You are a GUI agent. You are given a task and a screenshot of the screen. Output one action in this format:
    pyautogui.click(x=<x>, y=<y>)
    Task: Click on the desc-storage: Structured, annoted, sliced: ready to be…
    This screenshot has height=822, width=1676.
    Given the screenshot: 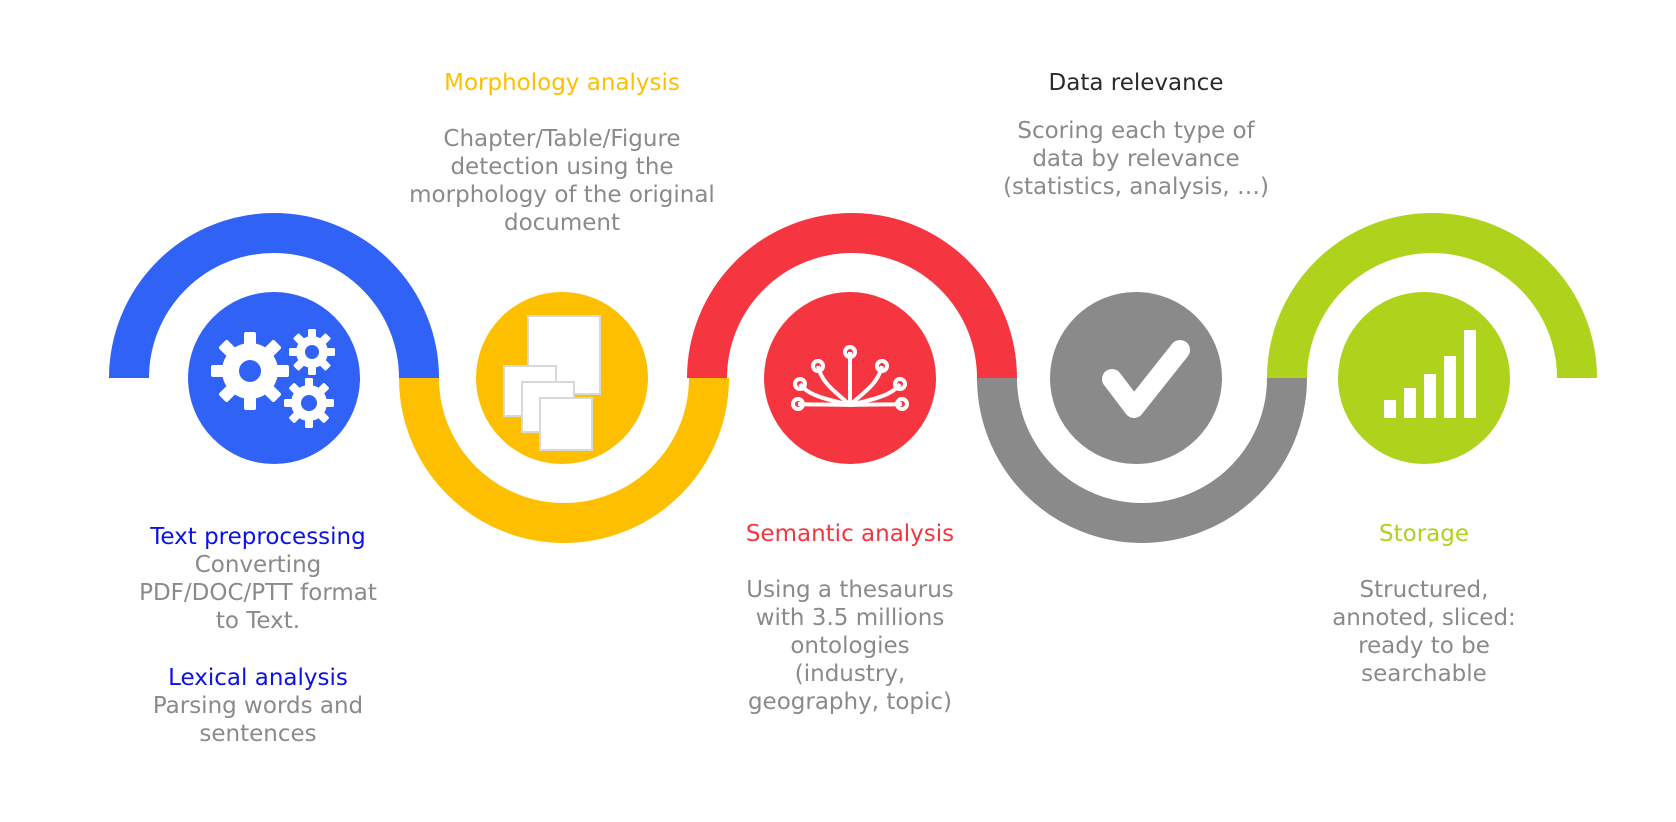 What is the action you would take?
    pyautogui.click(x=1424, y=632)
    